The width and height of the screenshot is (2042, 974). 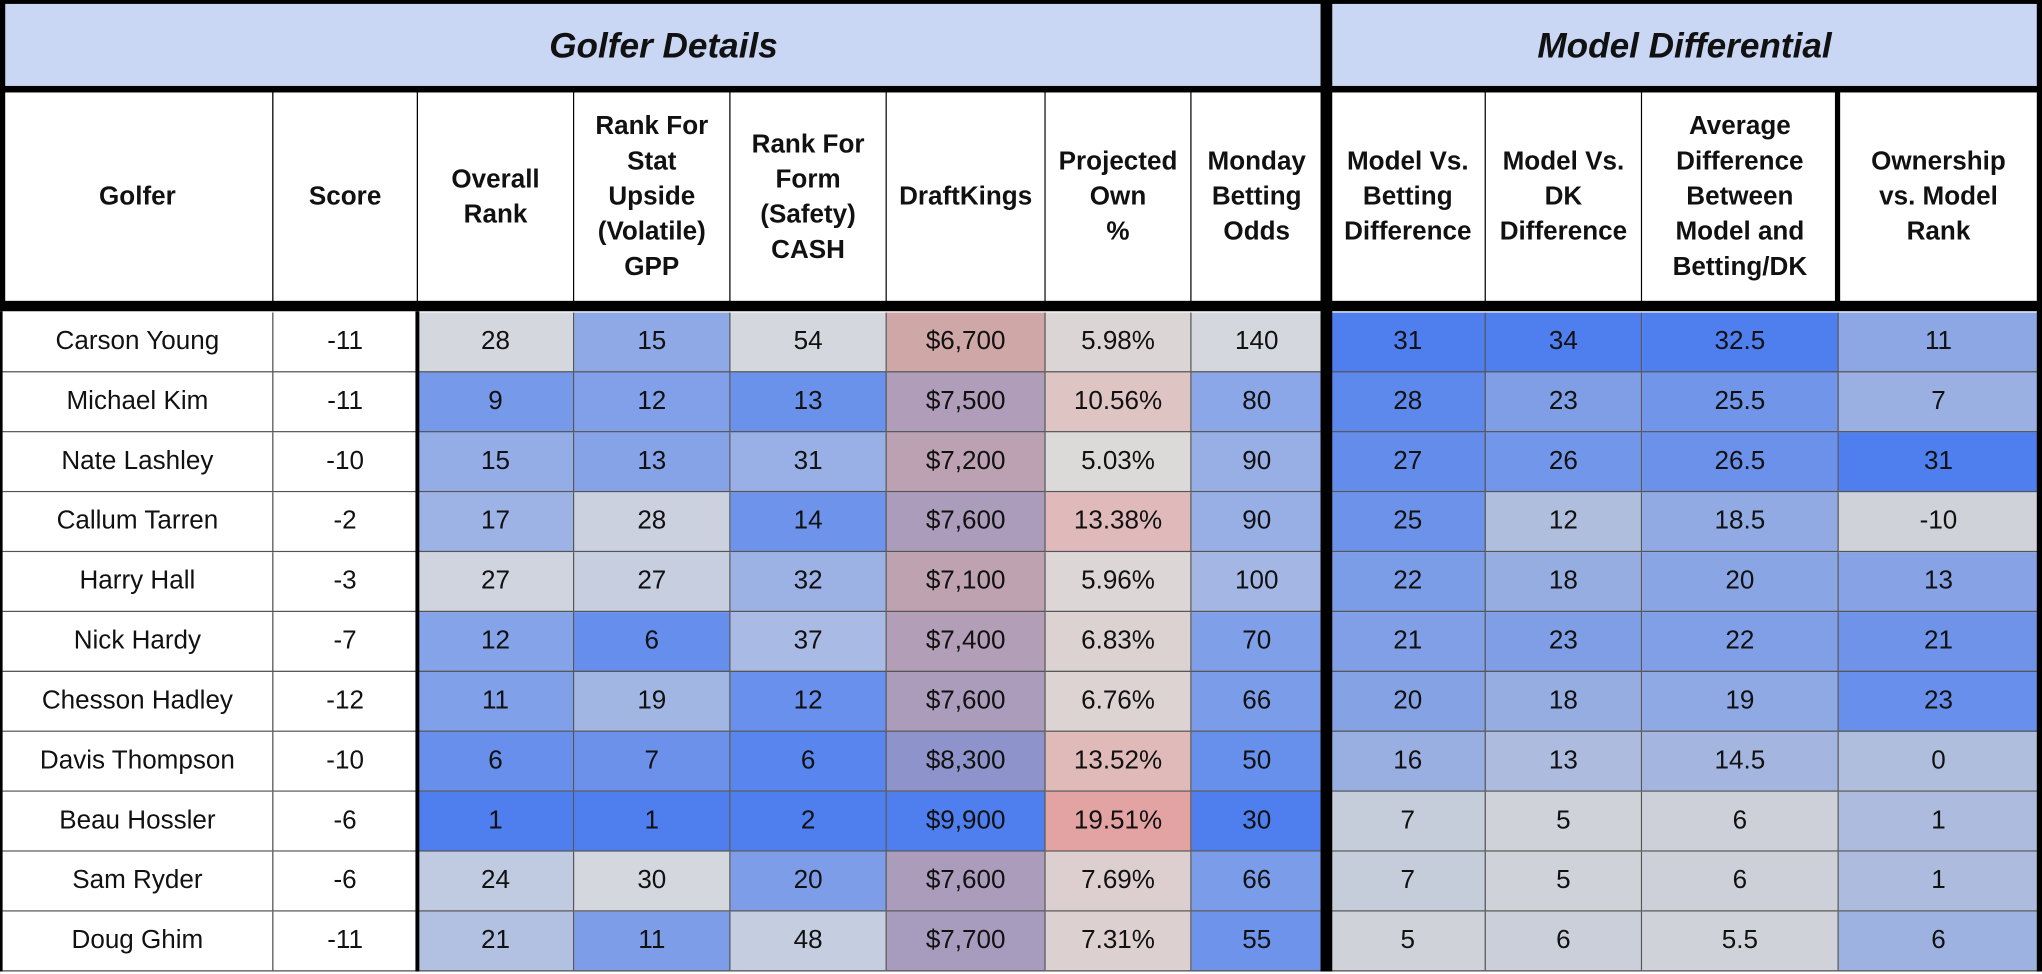 I want to click on data-cell: $7,500, so click(x=966, y=402).